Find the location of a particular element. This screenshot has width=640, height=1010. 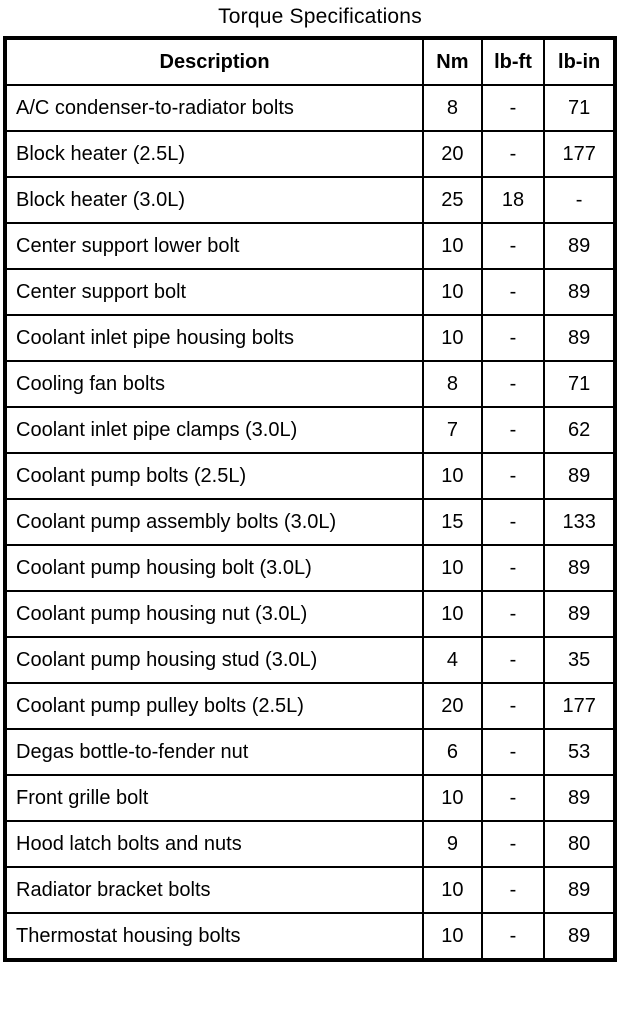

nm-value-cell: 4 is located at coordinates (452, 660).